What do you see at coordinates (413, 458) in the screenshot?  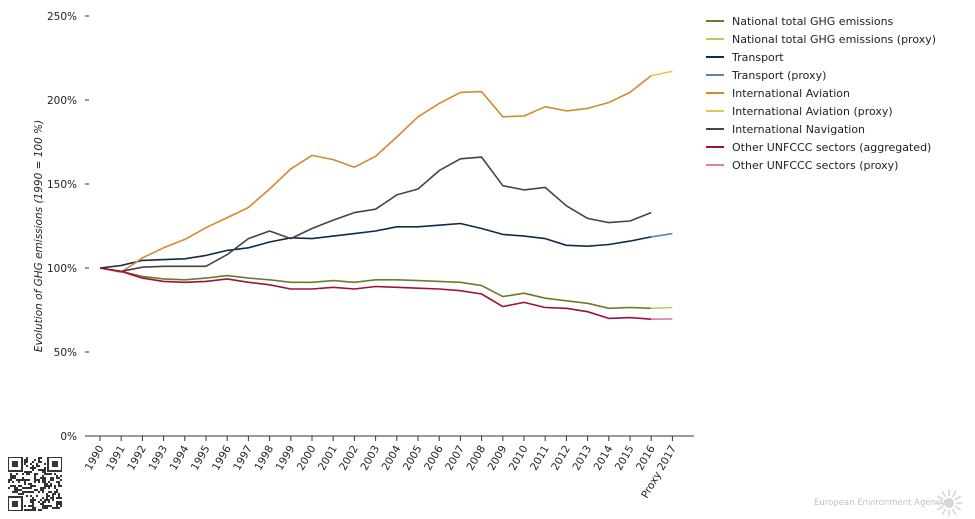 I see `x-tick-label: 2005` at bounding box center [413, 458].